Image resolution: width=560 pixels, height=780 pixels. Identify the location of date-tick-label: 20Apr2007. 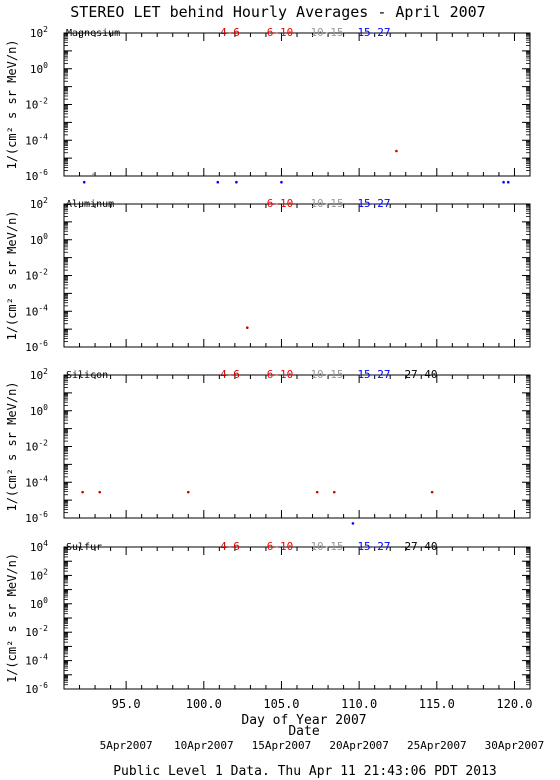
(359, 745).